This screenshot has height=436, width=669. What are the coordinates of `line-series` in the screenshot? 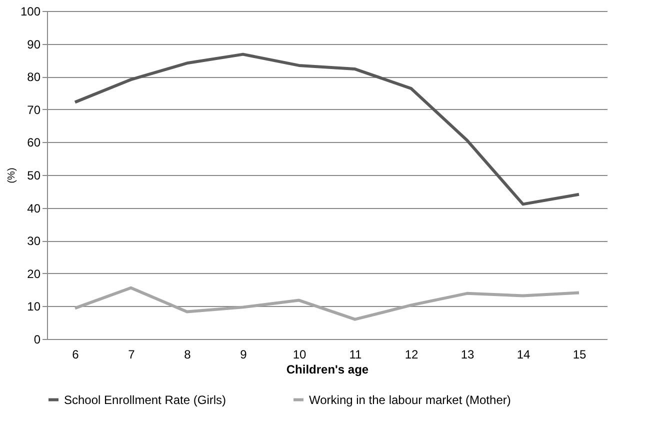 It's located at (327, 303).